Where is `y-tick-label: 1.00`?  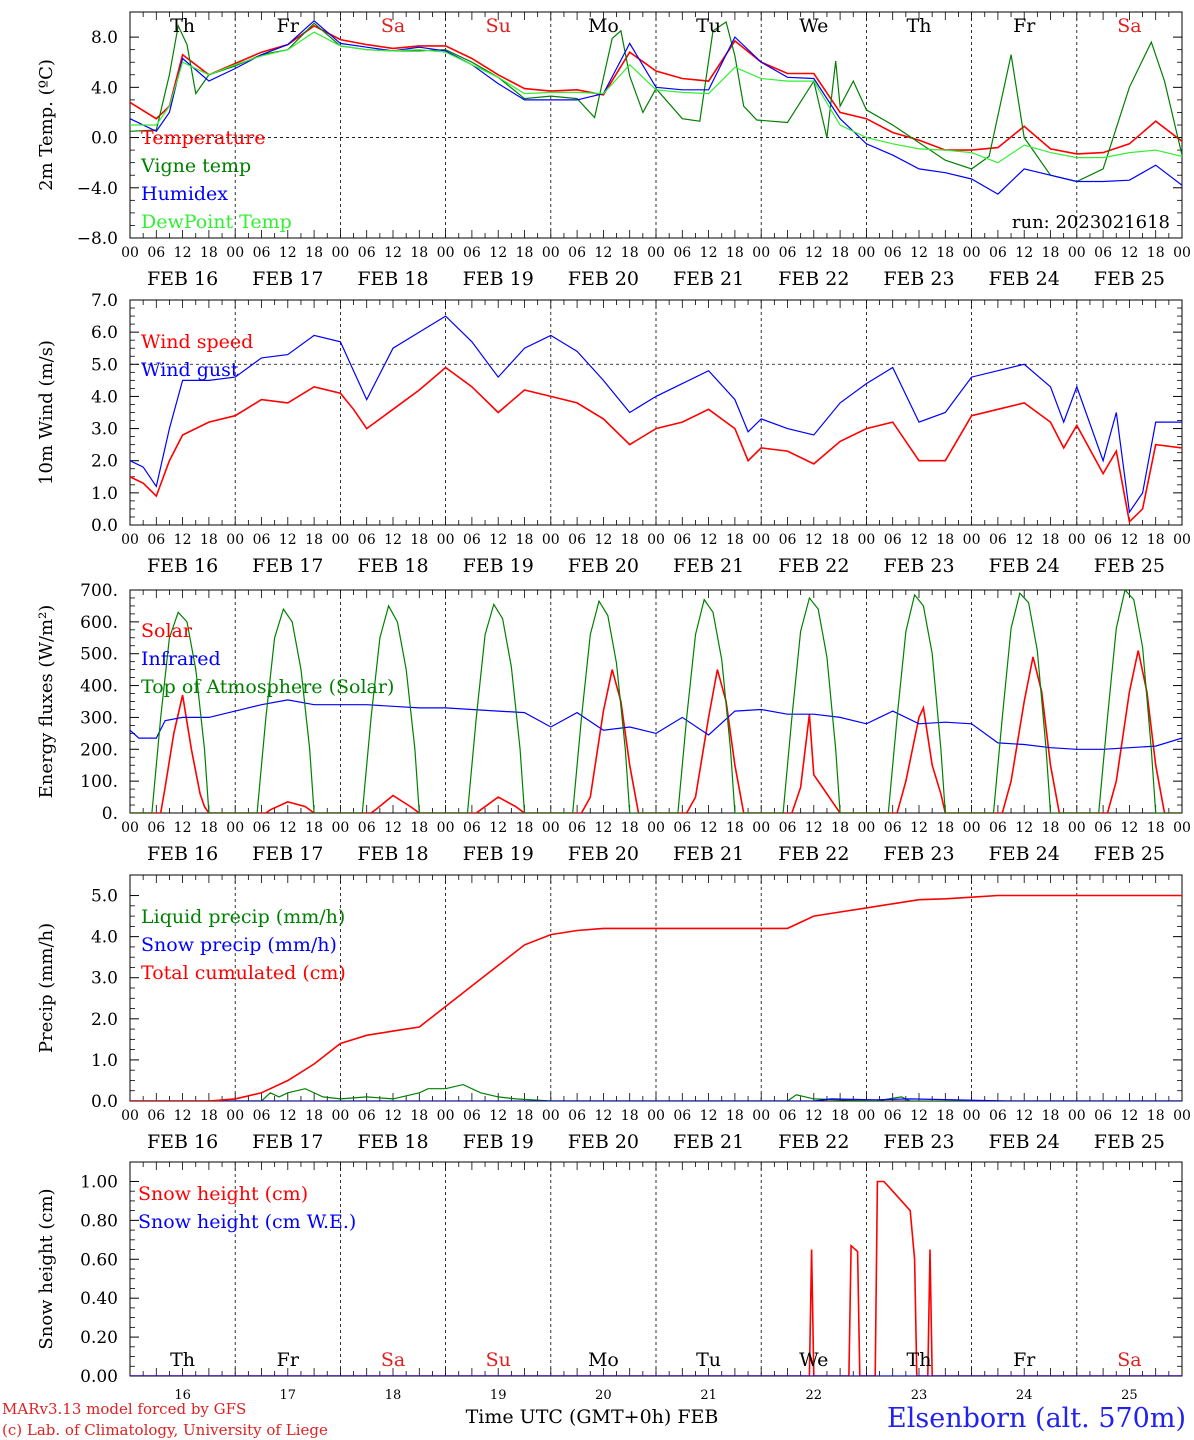 y-tick-label: 1.00 is located at coordinates (99, 1182).